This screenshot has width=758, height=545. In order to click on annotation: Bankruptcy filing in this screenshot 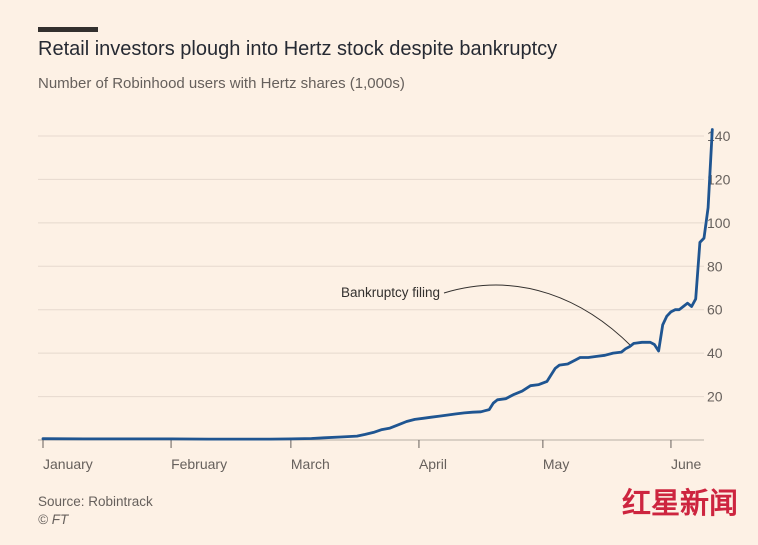, I will do `click(487, 315)`.